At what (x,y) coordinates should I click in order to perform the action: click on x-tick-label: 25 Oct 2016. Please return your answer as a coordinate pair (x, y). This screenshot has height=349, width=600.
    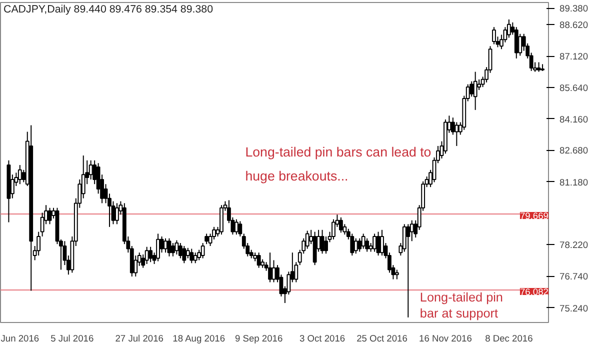
    Looking at the image, I should click on (382, 339).